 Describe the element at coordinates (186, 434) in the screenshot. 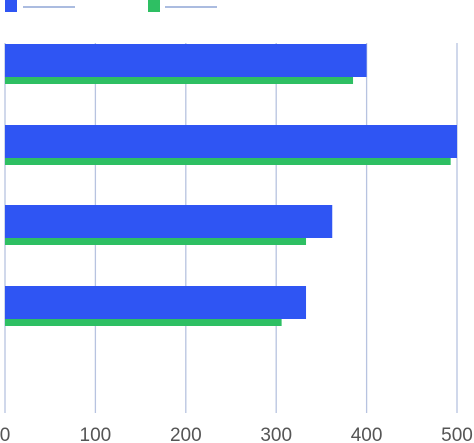

I see `x-tick-label-200: 200` at that location.